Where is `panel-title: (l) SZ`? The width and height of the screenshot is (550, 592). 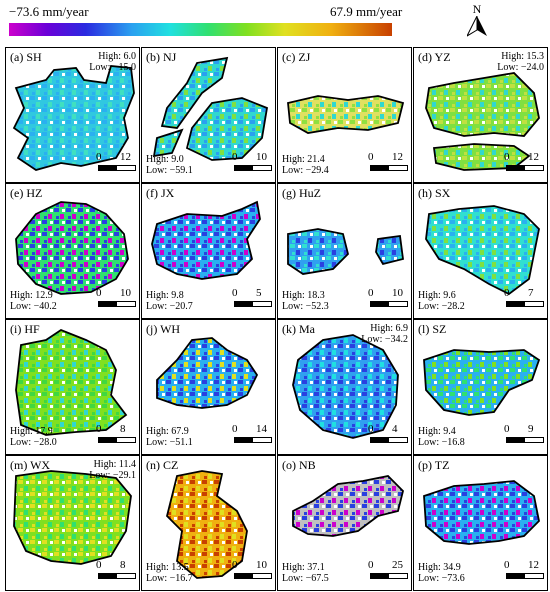
panel-title: (l) SZ is located at coordinates (432, 329).